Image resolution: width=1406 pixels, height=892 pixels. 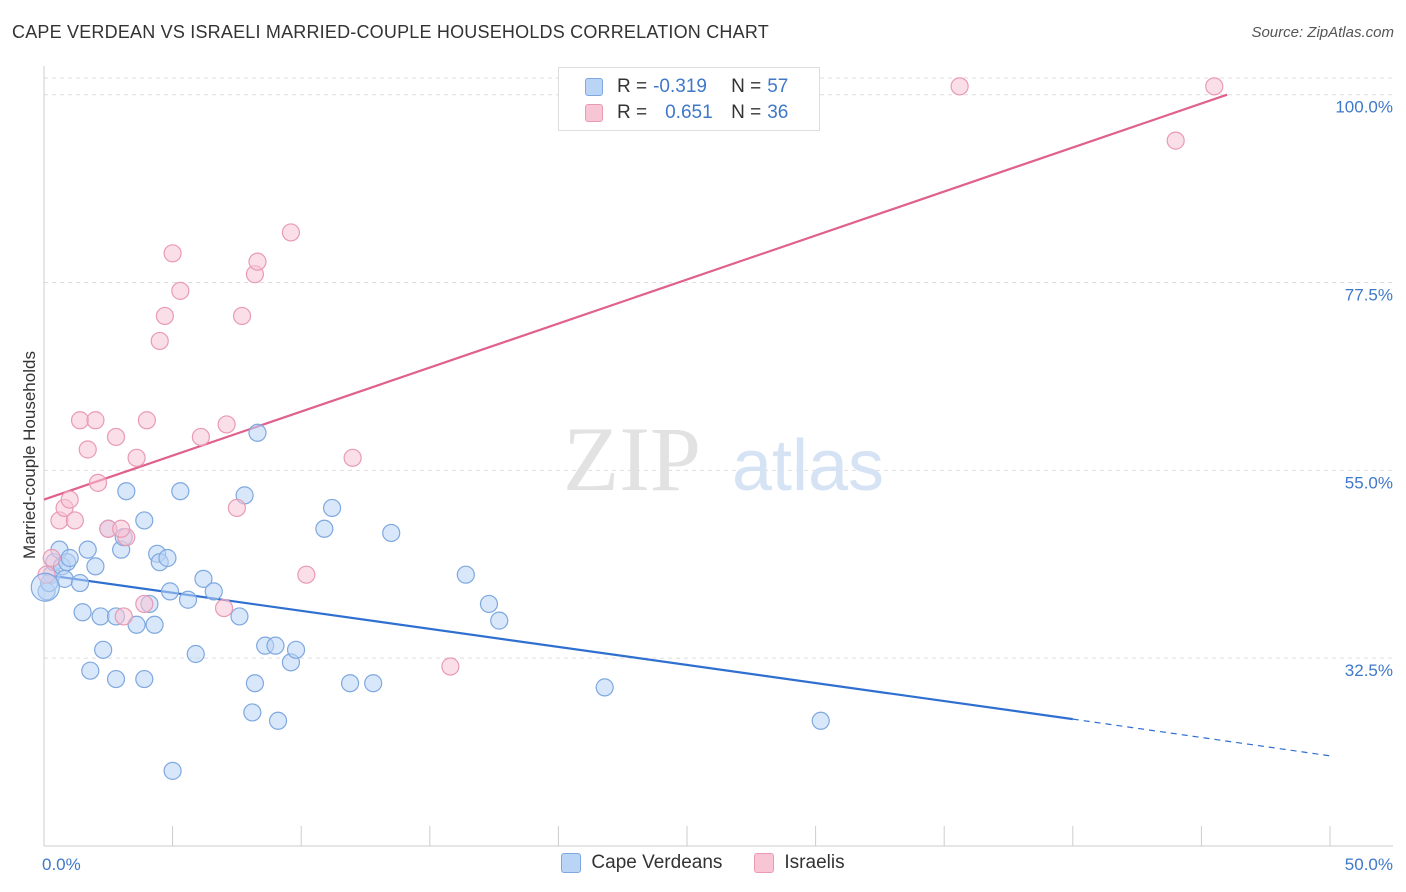 What do you see at coordinates (686, 113) in the screenshot?
I see `legend-row-israelis: R = 0.651 N = 36` at bounding box center [686, 113].